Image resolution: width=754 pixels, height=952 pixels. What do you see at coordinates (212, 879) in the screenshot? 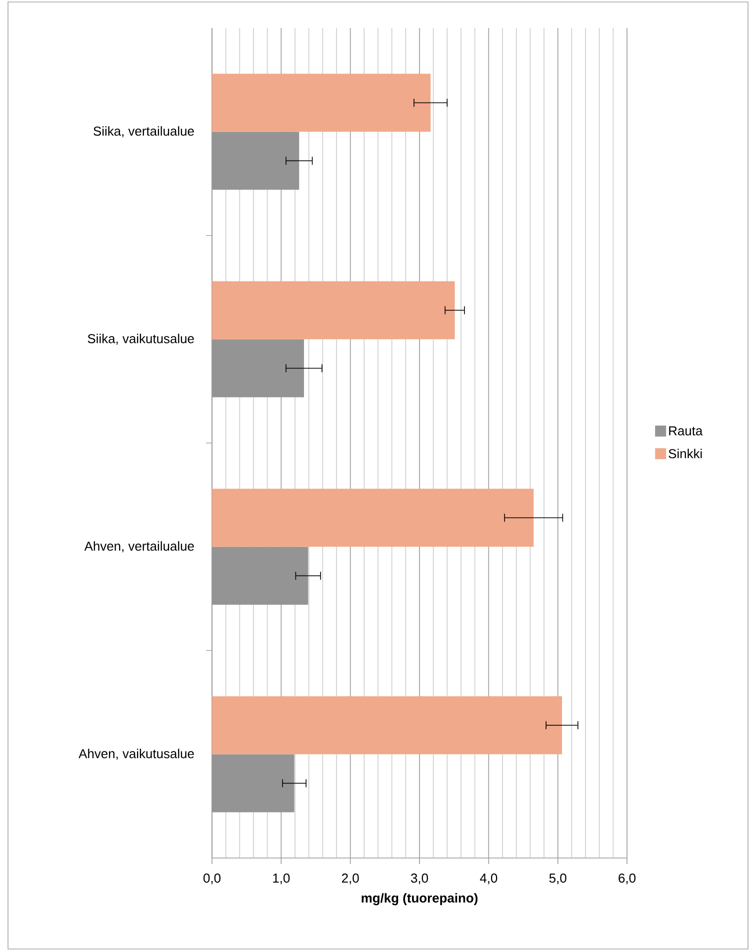
I see `x-tick-label: 0,0` at bounding box center [212, 879].